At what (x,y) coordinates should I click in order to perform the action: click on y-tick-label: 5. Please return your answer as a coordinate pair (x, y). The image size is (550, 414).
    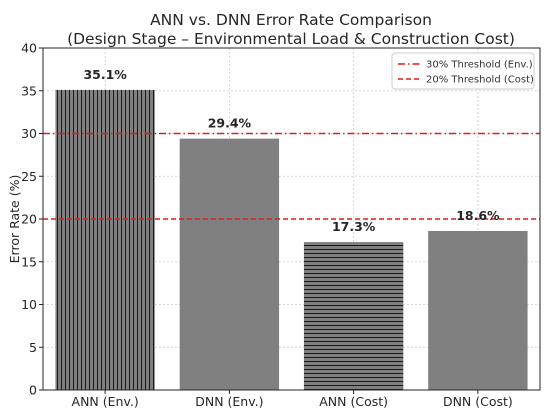
    Looking at the image, I should click on (33, 347).